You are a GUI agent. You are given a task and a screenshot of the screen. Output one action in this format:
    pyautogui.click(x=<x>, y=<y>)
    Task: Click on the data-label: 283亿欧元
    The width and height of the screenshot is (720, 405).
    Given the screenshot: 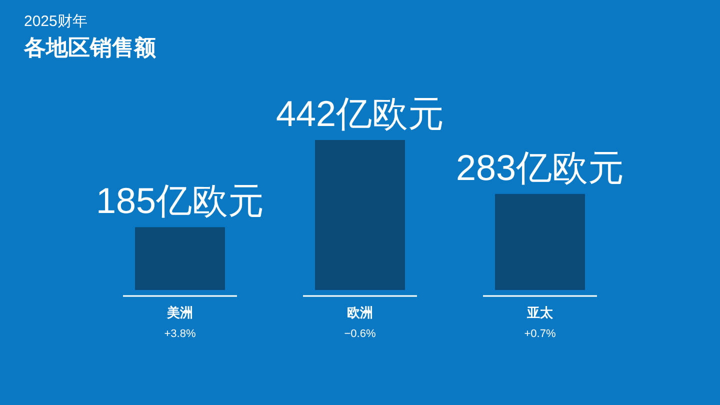 What is the action you would take?
    pyautogui.click(x=540, y=167)
    